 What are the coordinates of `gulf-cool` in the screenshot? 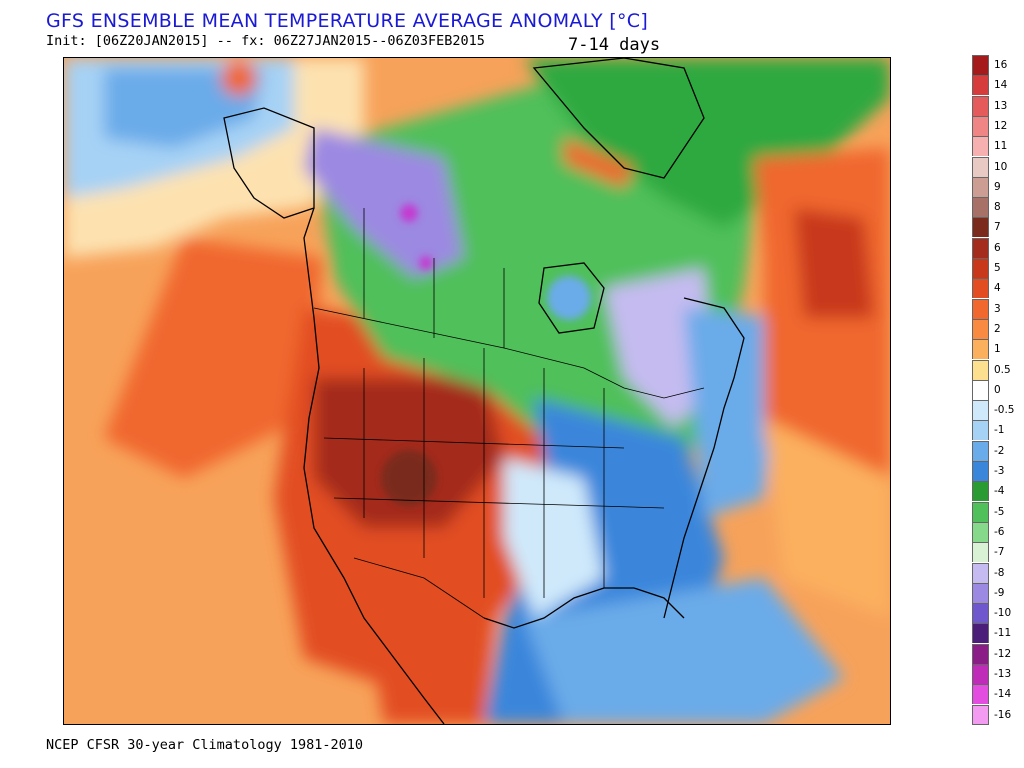 It's located at (684, 651).